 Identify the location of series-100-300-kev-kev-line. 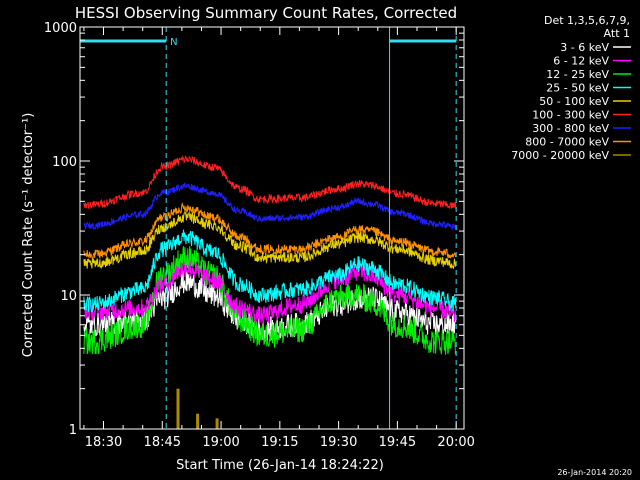
(270, 182).